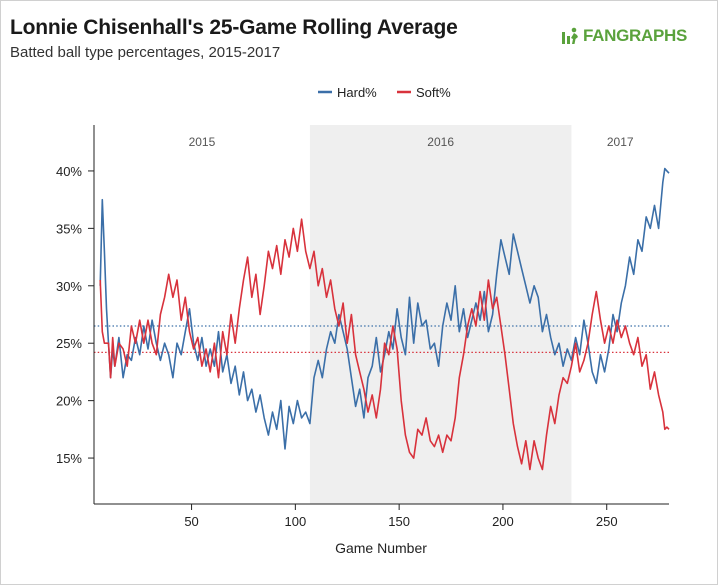 Image resolution: width=720 pixels, height=587 pixels. Describe the element at coordinates (357, 92) in the screenshot. I see `legend-label-hard: Hard%` at that location.